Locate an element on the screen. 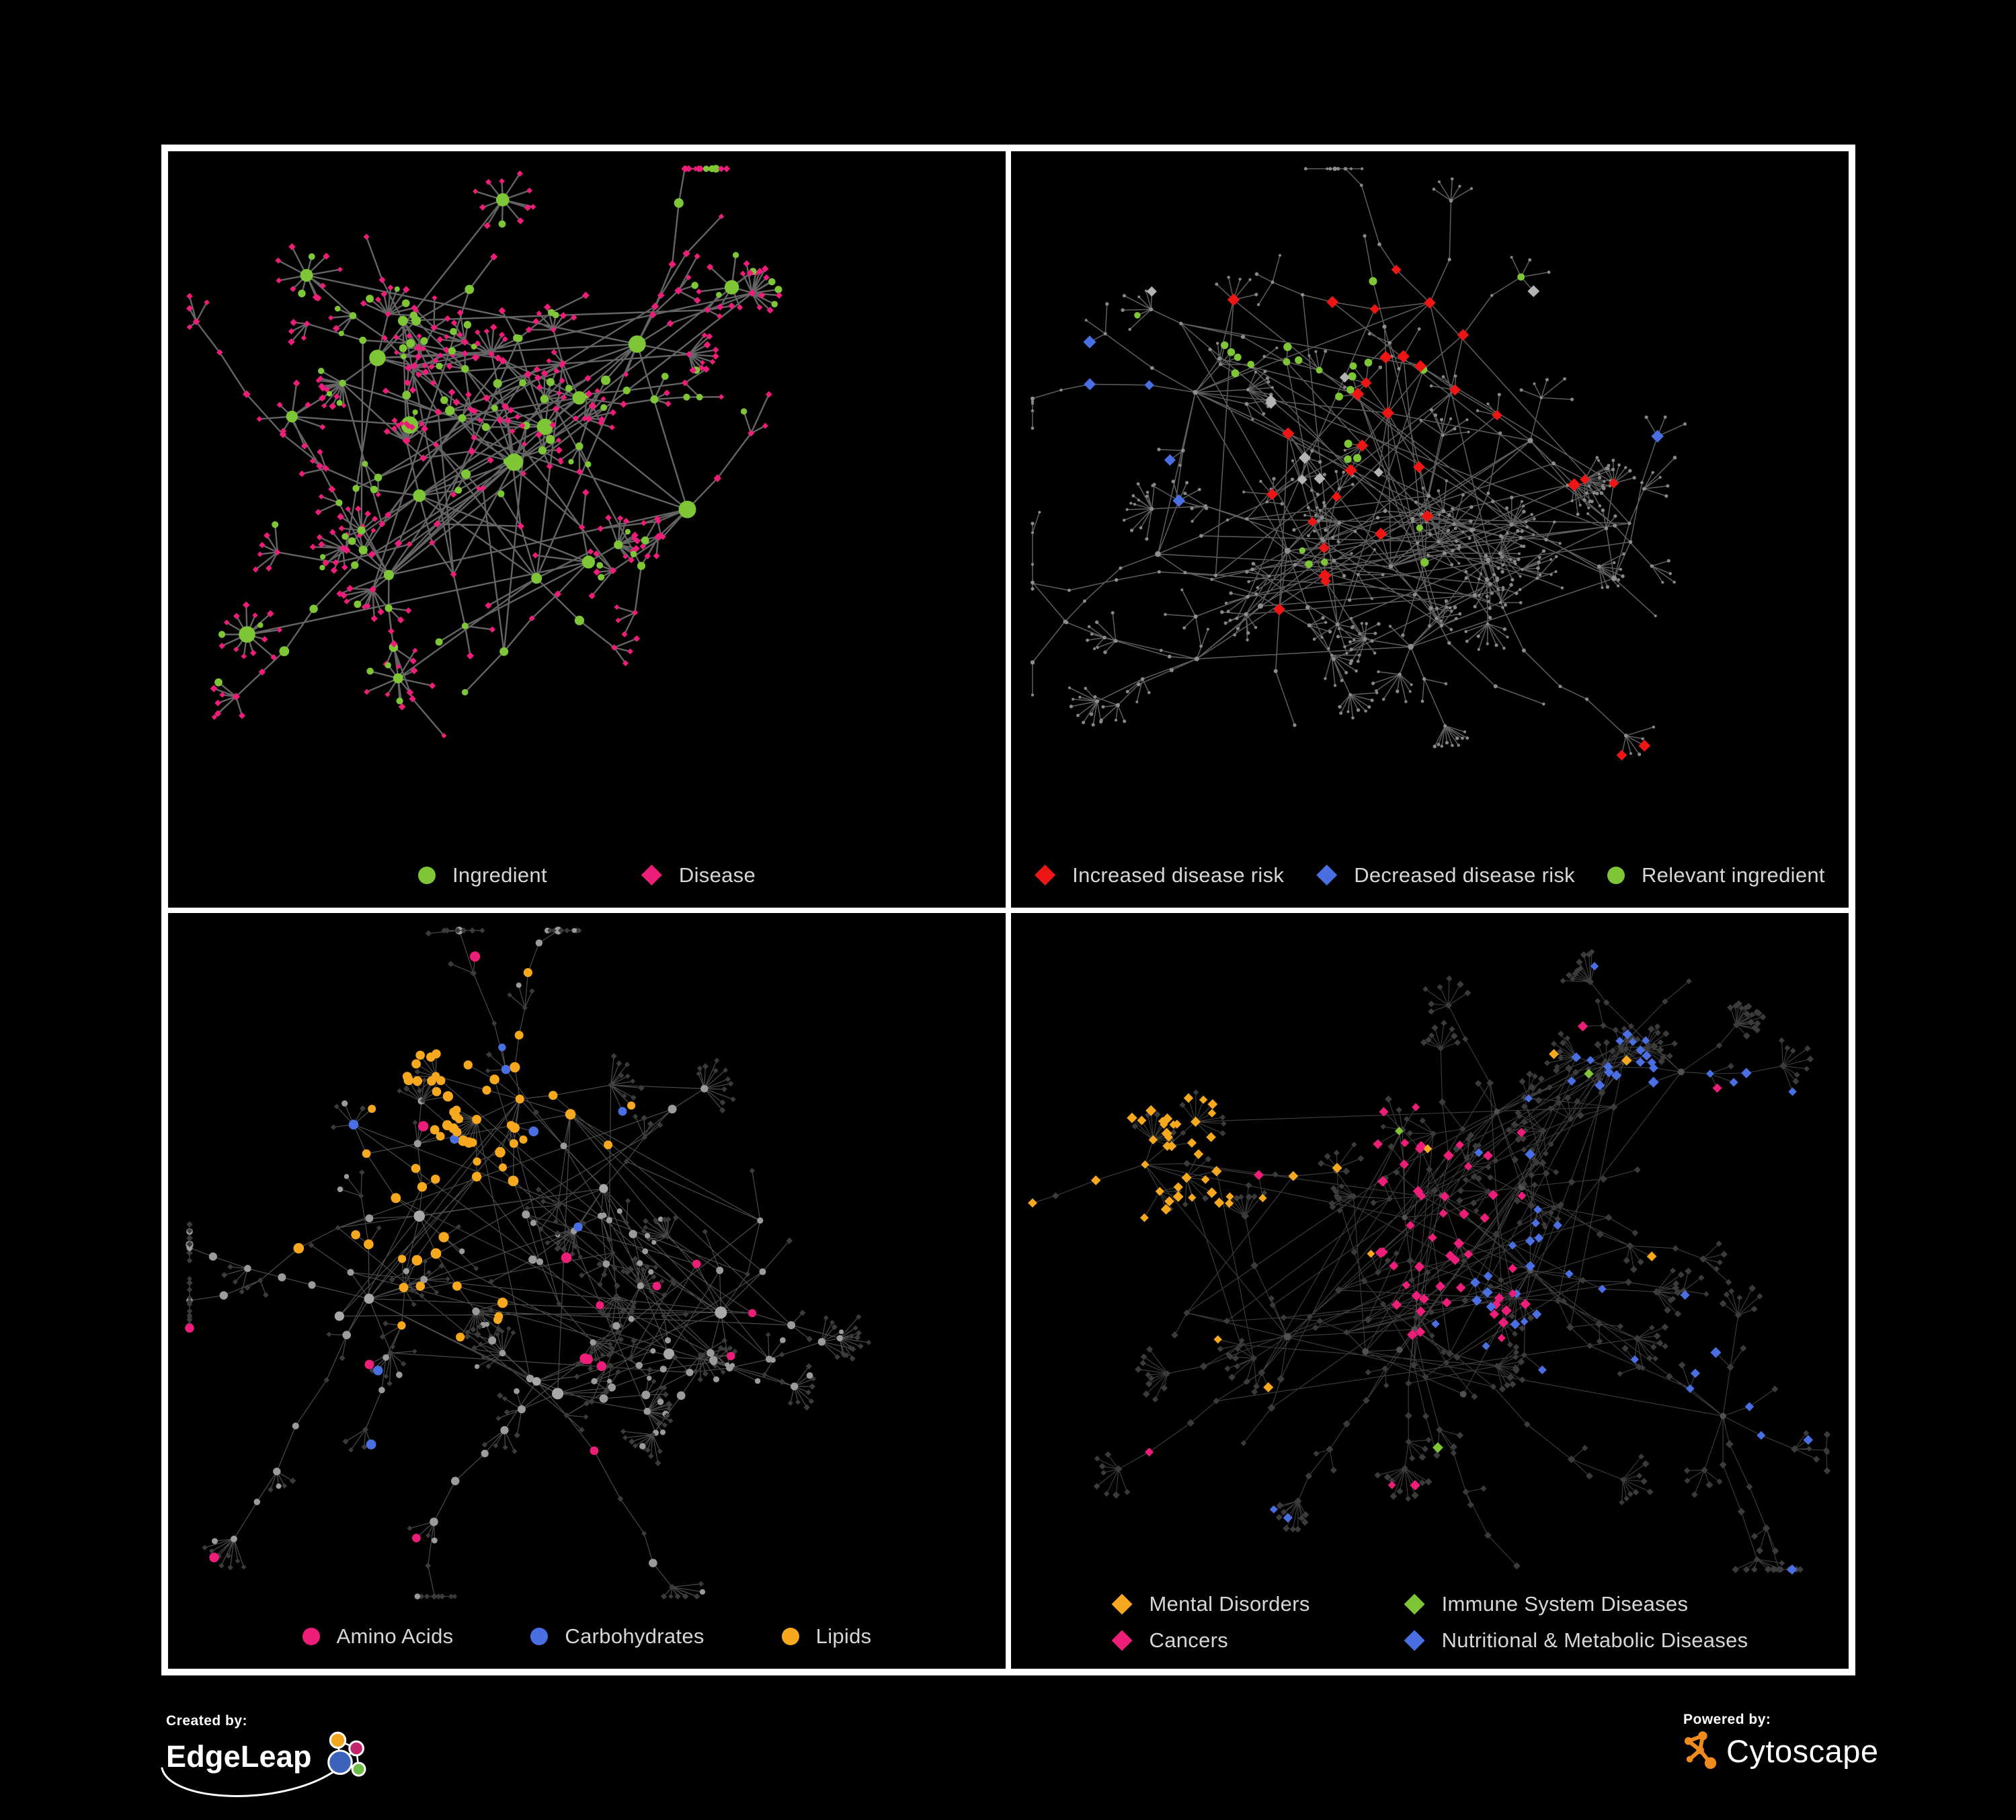 This screenshot has width=2016, height=1820. network-ingredient-disease is located at coordinates (484, 452).